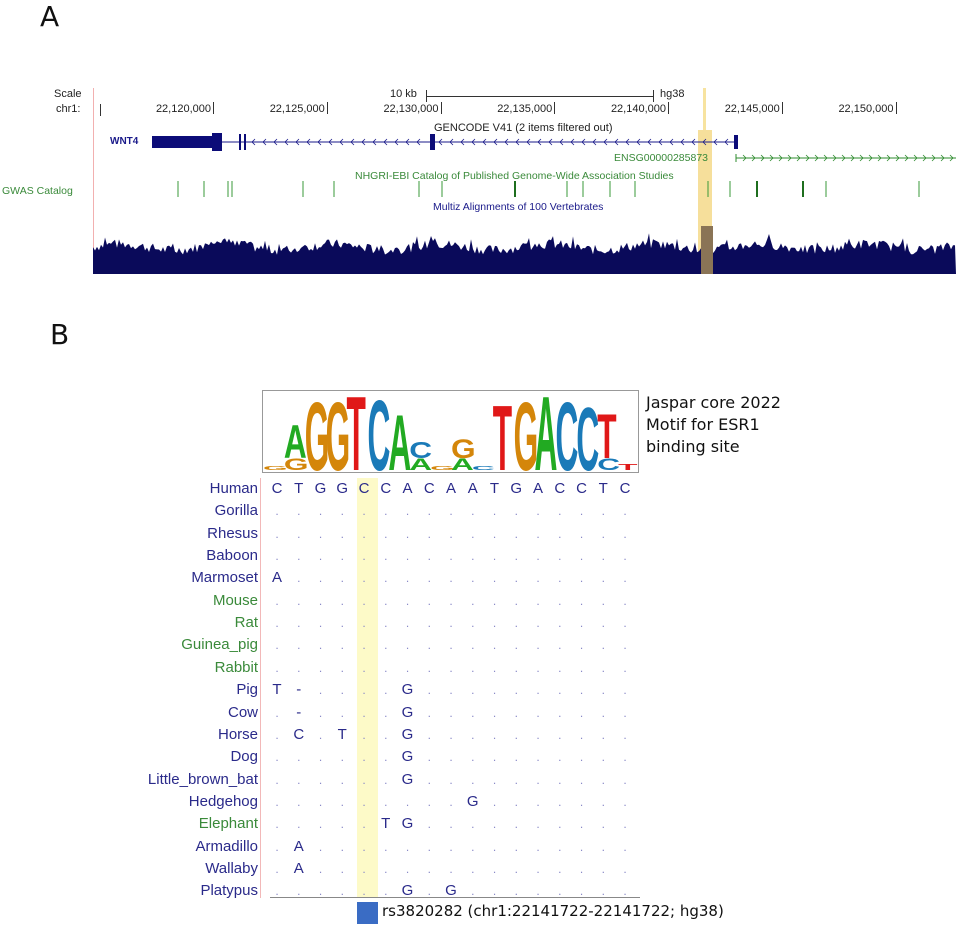 This screenshot has height=926, width=956. Describe the element at coordinates (229, 891) in the screenshot. I see `species-label: Platypus` at that location.